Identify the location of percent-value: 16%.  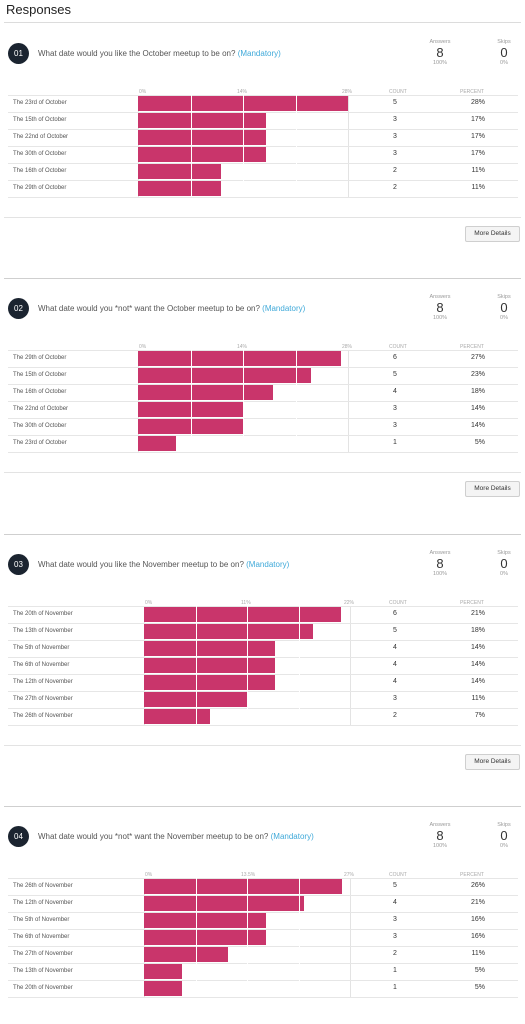
(477, 936).